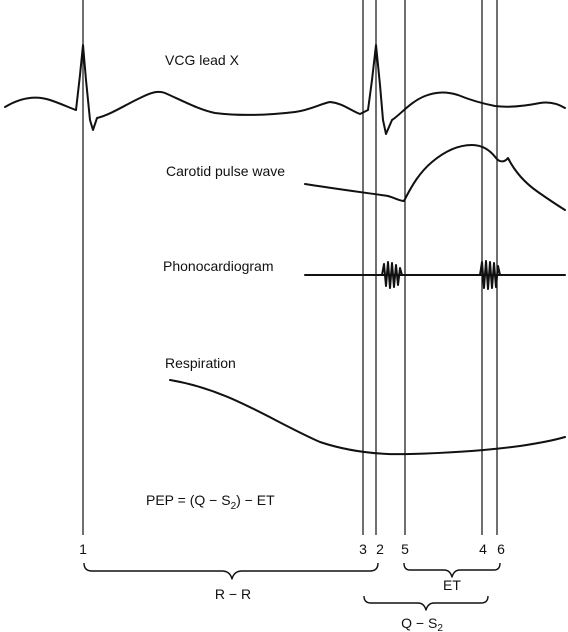 Image resolution: width=568 pixels, height=632 pixels. Describe the element at coordinates (234, 506) in the screenshot. I see `pep-formula-sub: 2` at that location.